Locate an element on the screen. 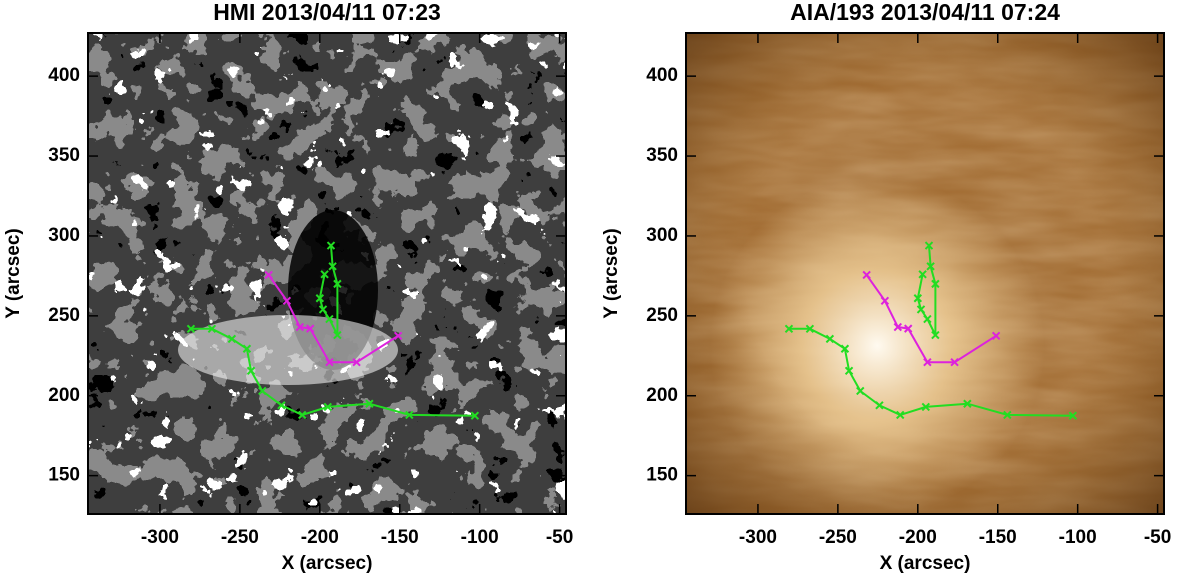 The width and height of the screenshot is (1179, 583). image-region is located at coordinates (288, 350).